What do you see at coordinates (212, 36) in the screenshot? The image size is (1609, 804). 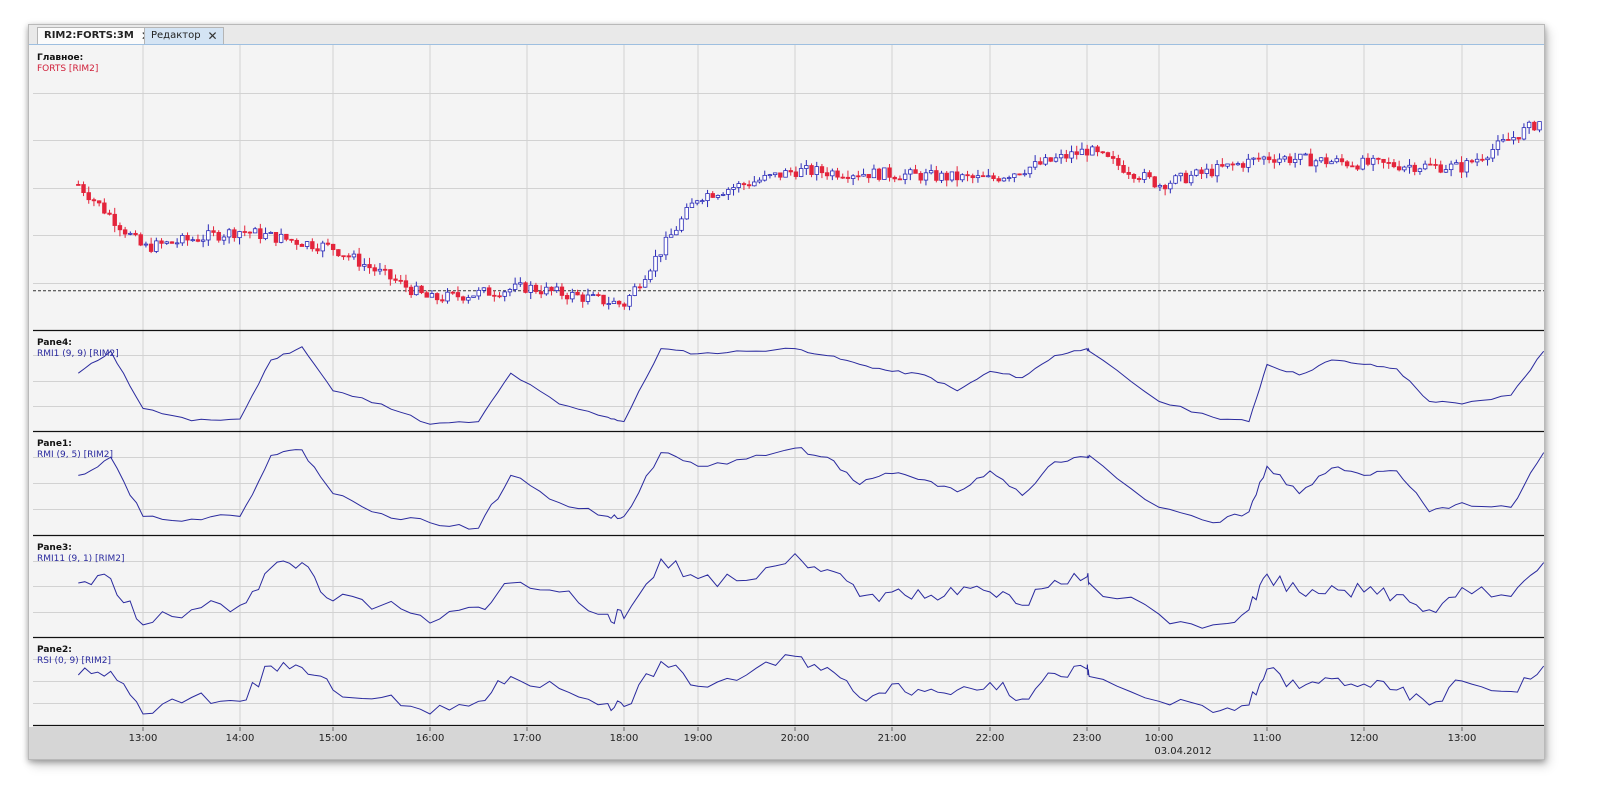 I see `close-icon: ✕` at bounding box center [212, 36].